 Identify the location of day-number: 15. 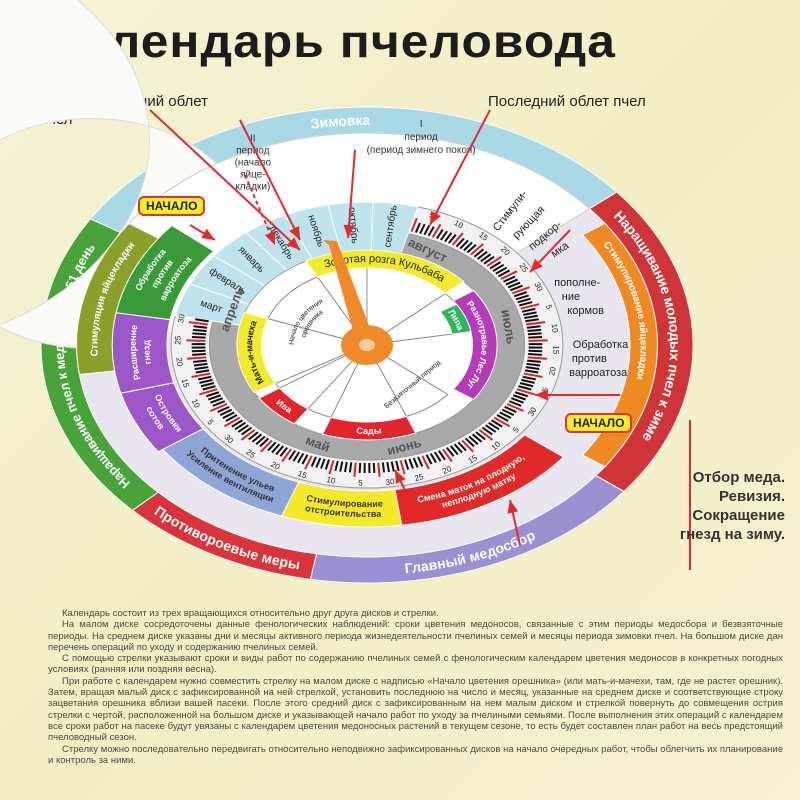
(185, 384).